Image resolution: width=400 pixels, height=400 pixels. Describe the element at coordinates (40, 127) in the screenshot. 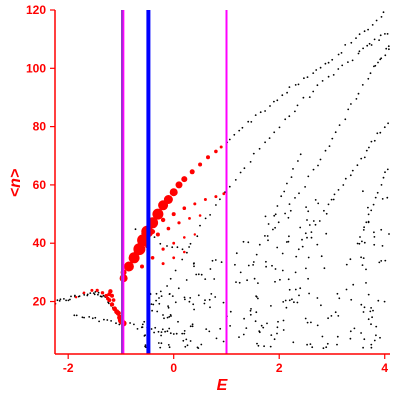

I see `y-tick-label: 80` at that location.